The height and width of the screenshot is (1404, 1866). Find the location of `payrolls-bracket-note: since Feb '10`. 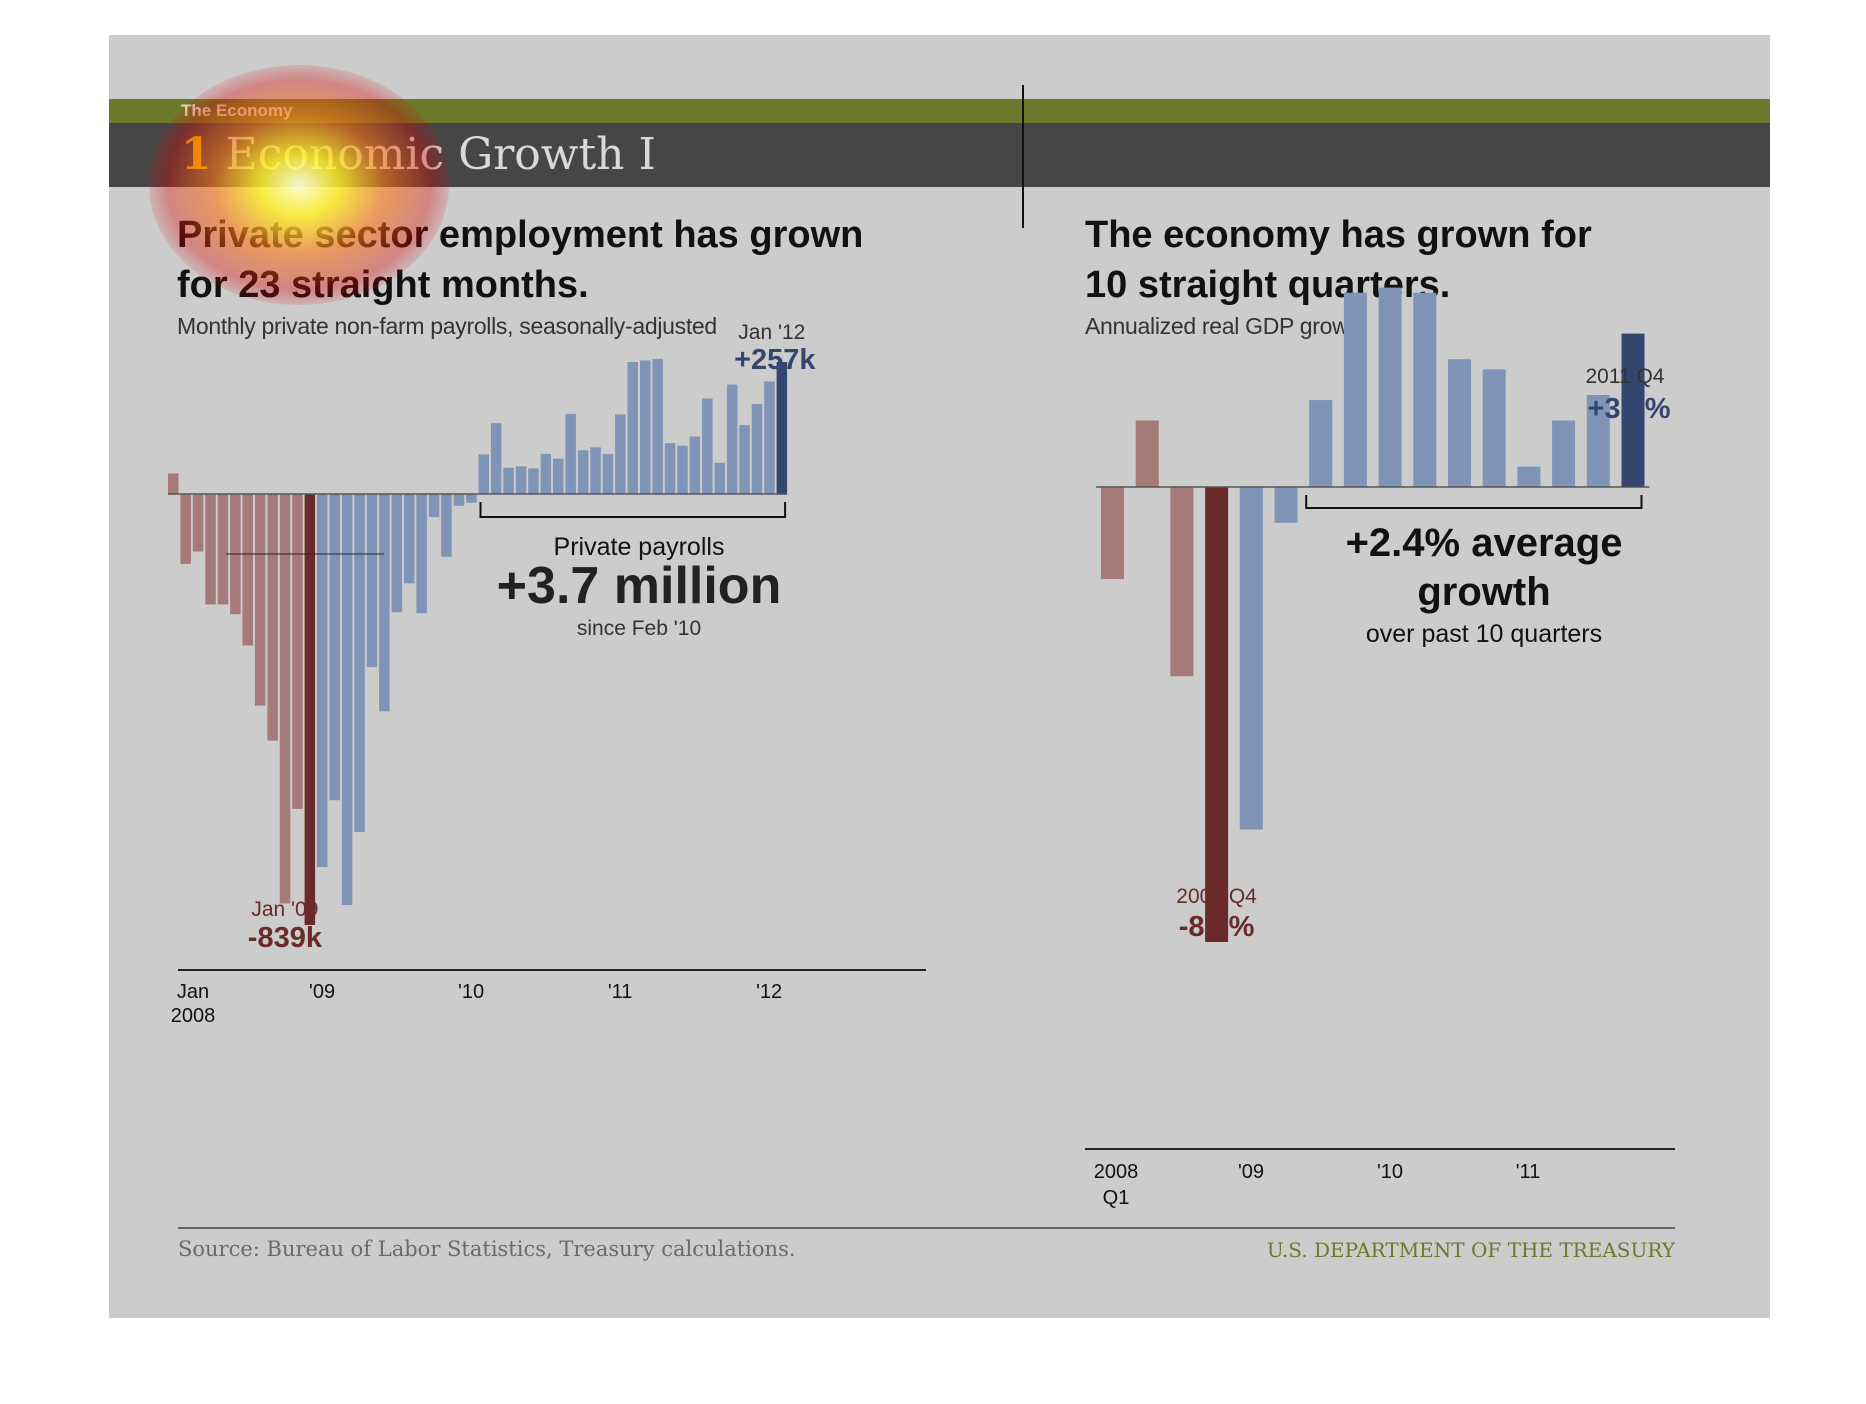

payrolls-bracket-note: since Feb '10 is located at coordinates (639, 628).